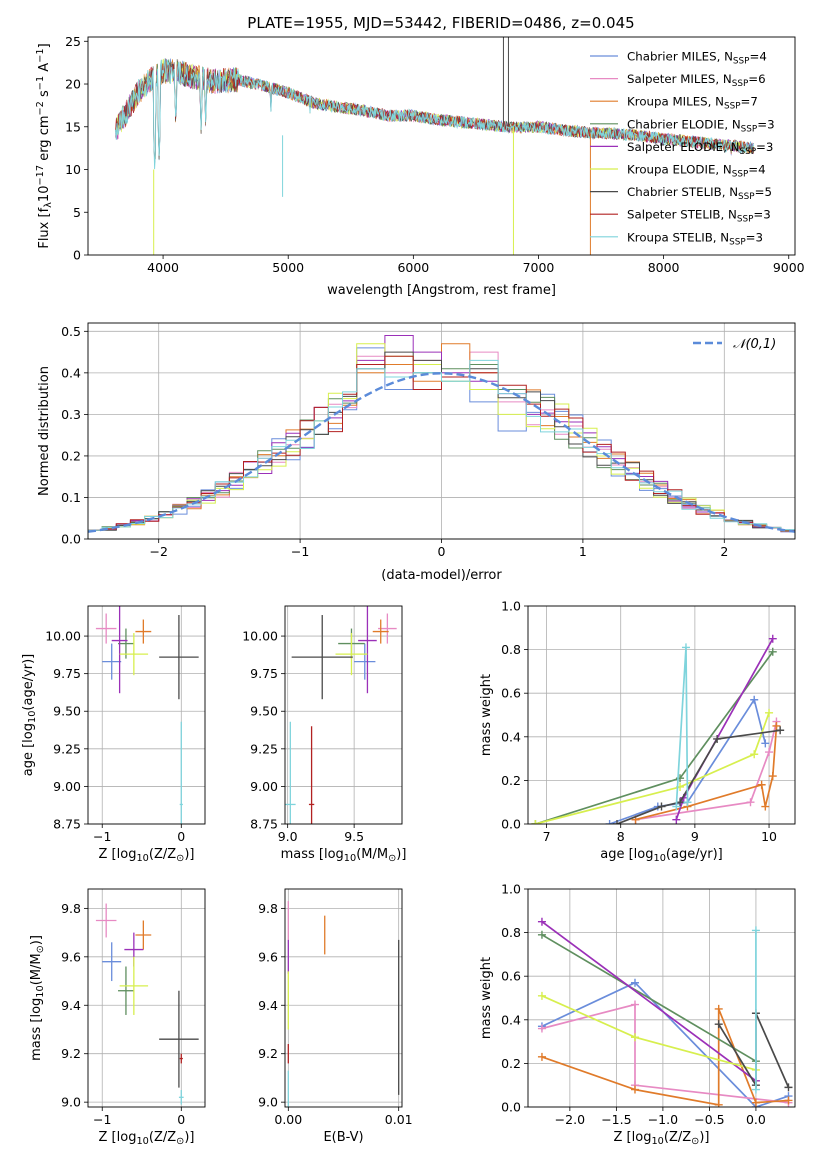 The image size is (819, 1170). What do you see at coordinates (789, 267) in the screenshot?
I see `x-tick-label: 9000` at bounding box center [789, 267].